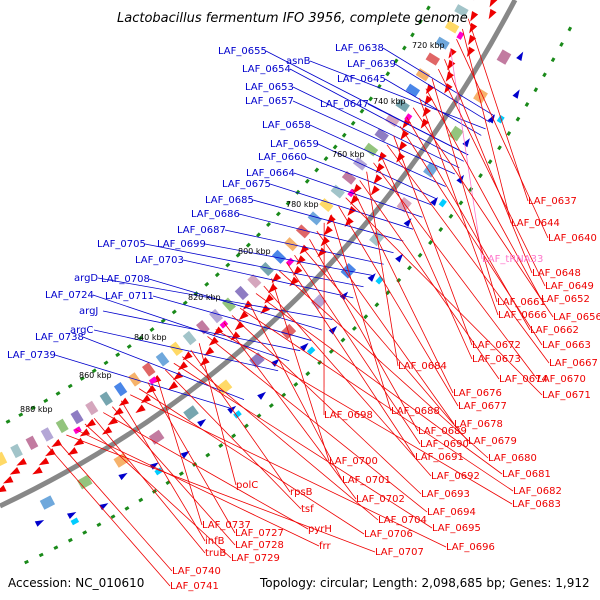 The height and width of the screenshot is (600, 600). Describe the element at coordinates (521, 302) in the screenshot. I see `reverse-gene-label: LAF_0661` at that location.